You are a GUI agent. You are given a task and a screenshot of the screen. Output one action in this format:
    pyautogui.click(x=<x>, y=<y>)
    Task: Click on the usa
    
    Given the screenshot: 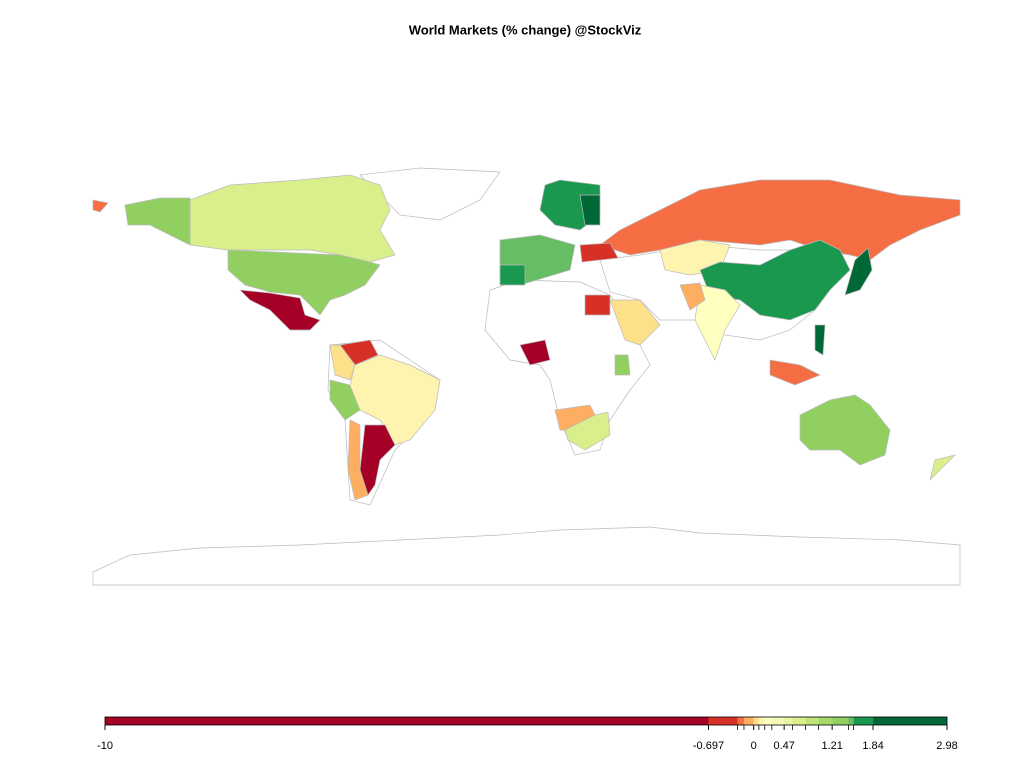 What is the action you would take?
    pyautogui.click(x=304, y=282)
    